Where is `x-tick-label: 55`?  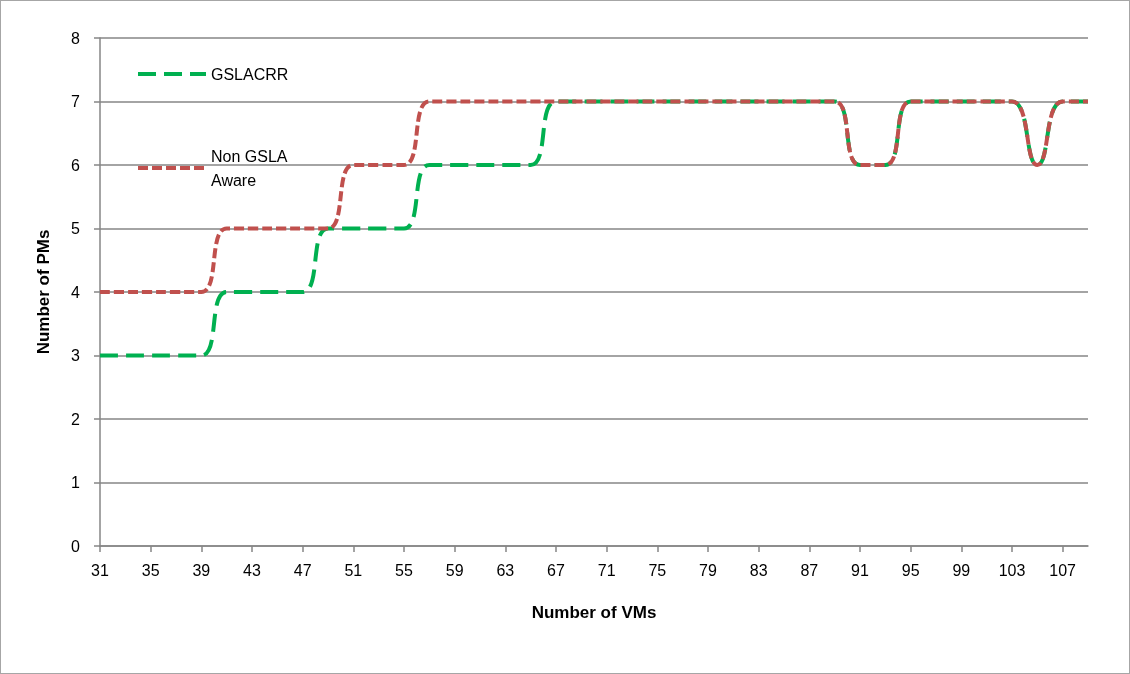
x-tick-label: 55 is located at coordinates (404, 570).